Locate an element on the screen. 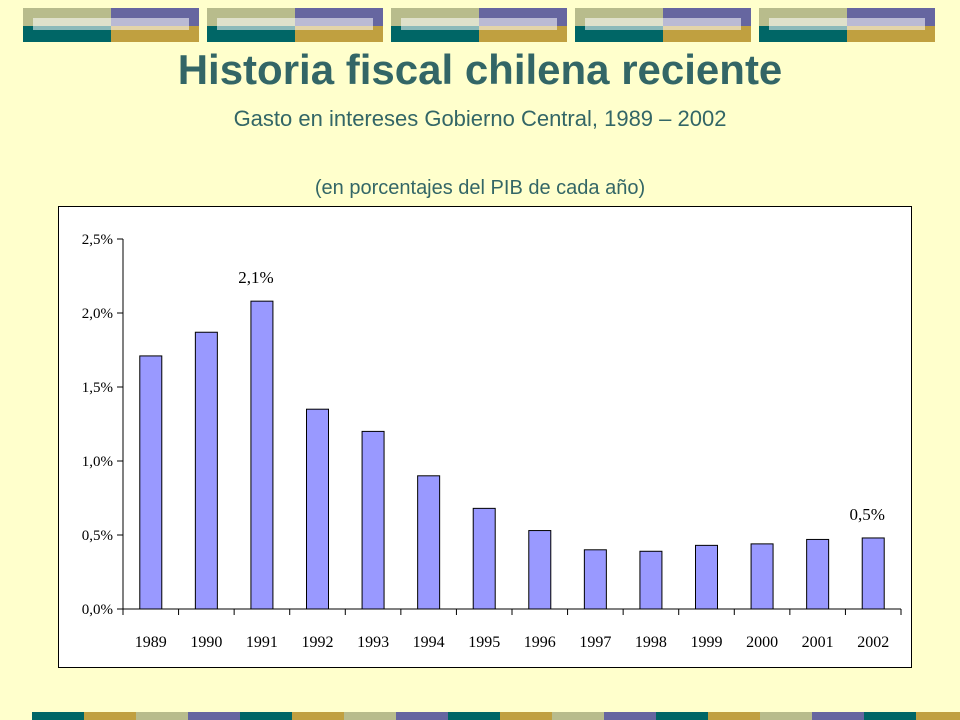  x-tick-label: 1997 is located at coordinates (595, 642).